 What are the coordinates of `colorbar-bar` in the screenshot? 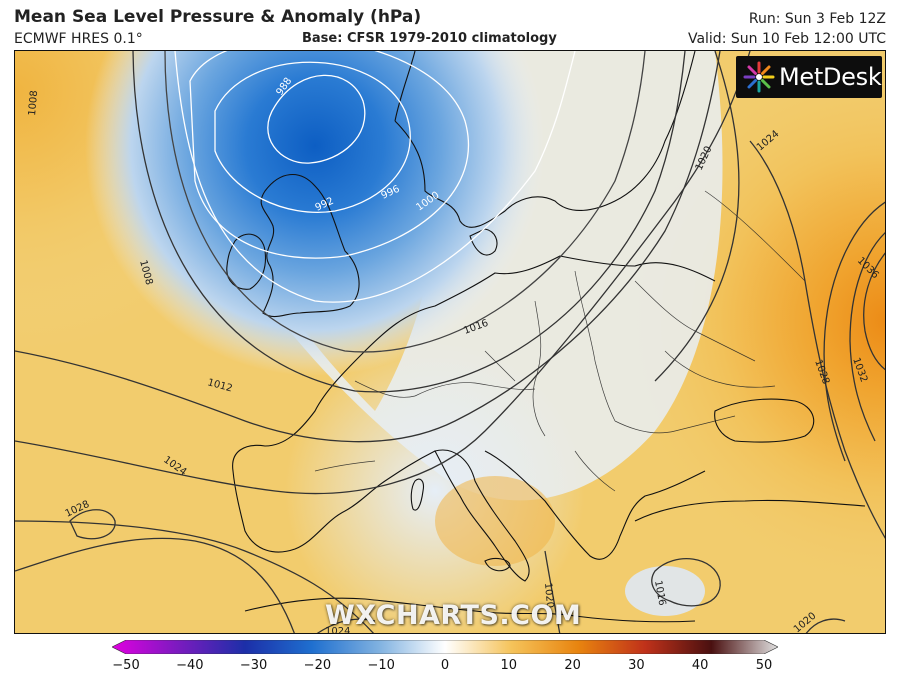 It's located at (445, 647).